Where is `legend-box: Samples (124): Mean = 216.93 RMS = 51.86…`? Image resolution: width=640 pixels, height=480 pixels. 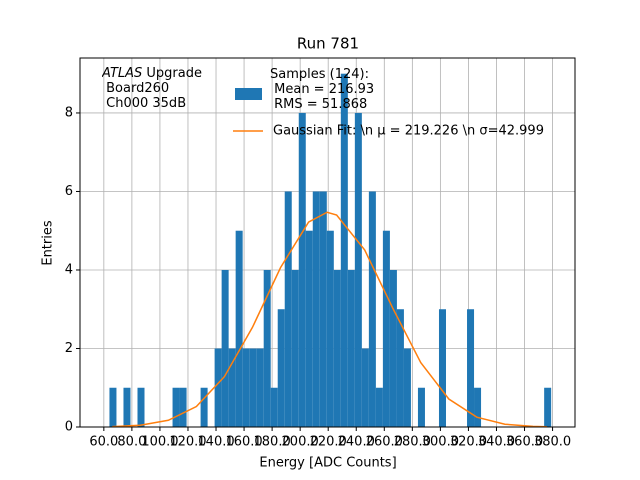
legend-box: Samples (124): Mean = 216.93 RMS = 51.86… is located at coordinates (322, 89).